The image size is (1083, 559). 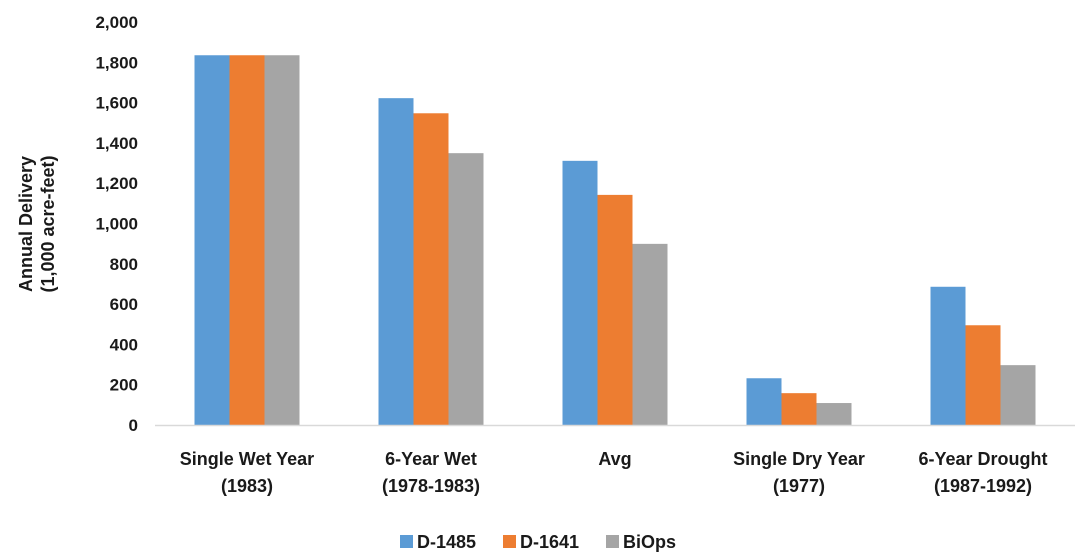 What do you see at coordinates (549, 542) in the screenshot?
I see `legend-label: D-1641` at bounding box center [549, 542].